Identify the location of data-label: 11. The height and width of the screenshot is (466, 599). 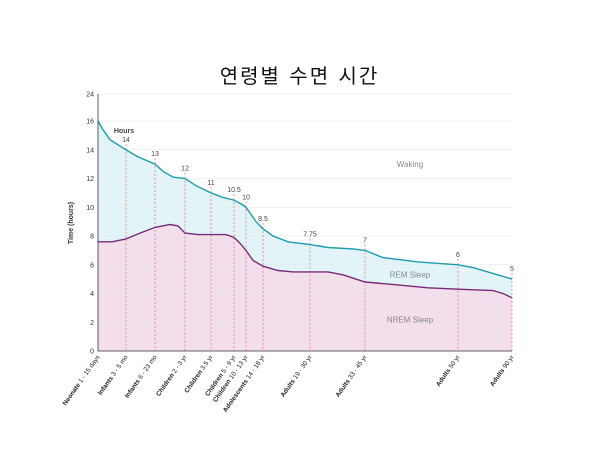
(210, 183).